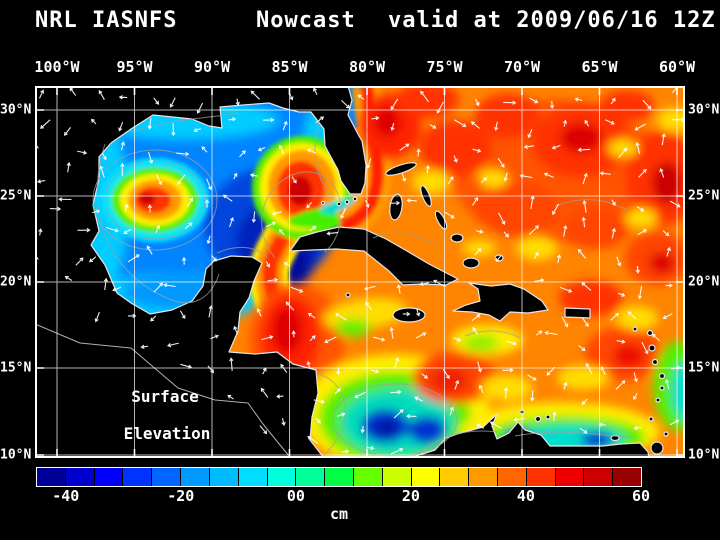 The image size is (720, 540). I want to click on x-axis-tick-label: 65°W, so click(599, 67).